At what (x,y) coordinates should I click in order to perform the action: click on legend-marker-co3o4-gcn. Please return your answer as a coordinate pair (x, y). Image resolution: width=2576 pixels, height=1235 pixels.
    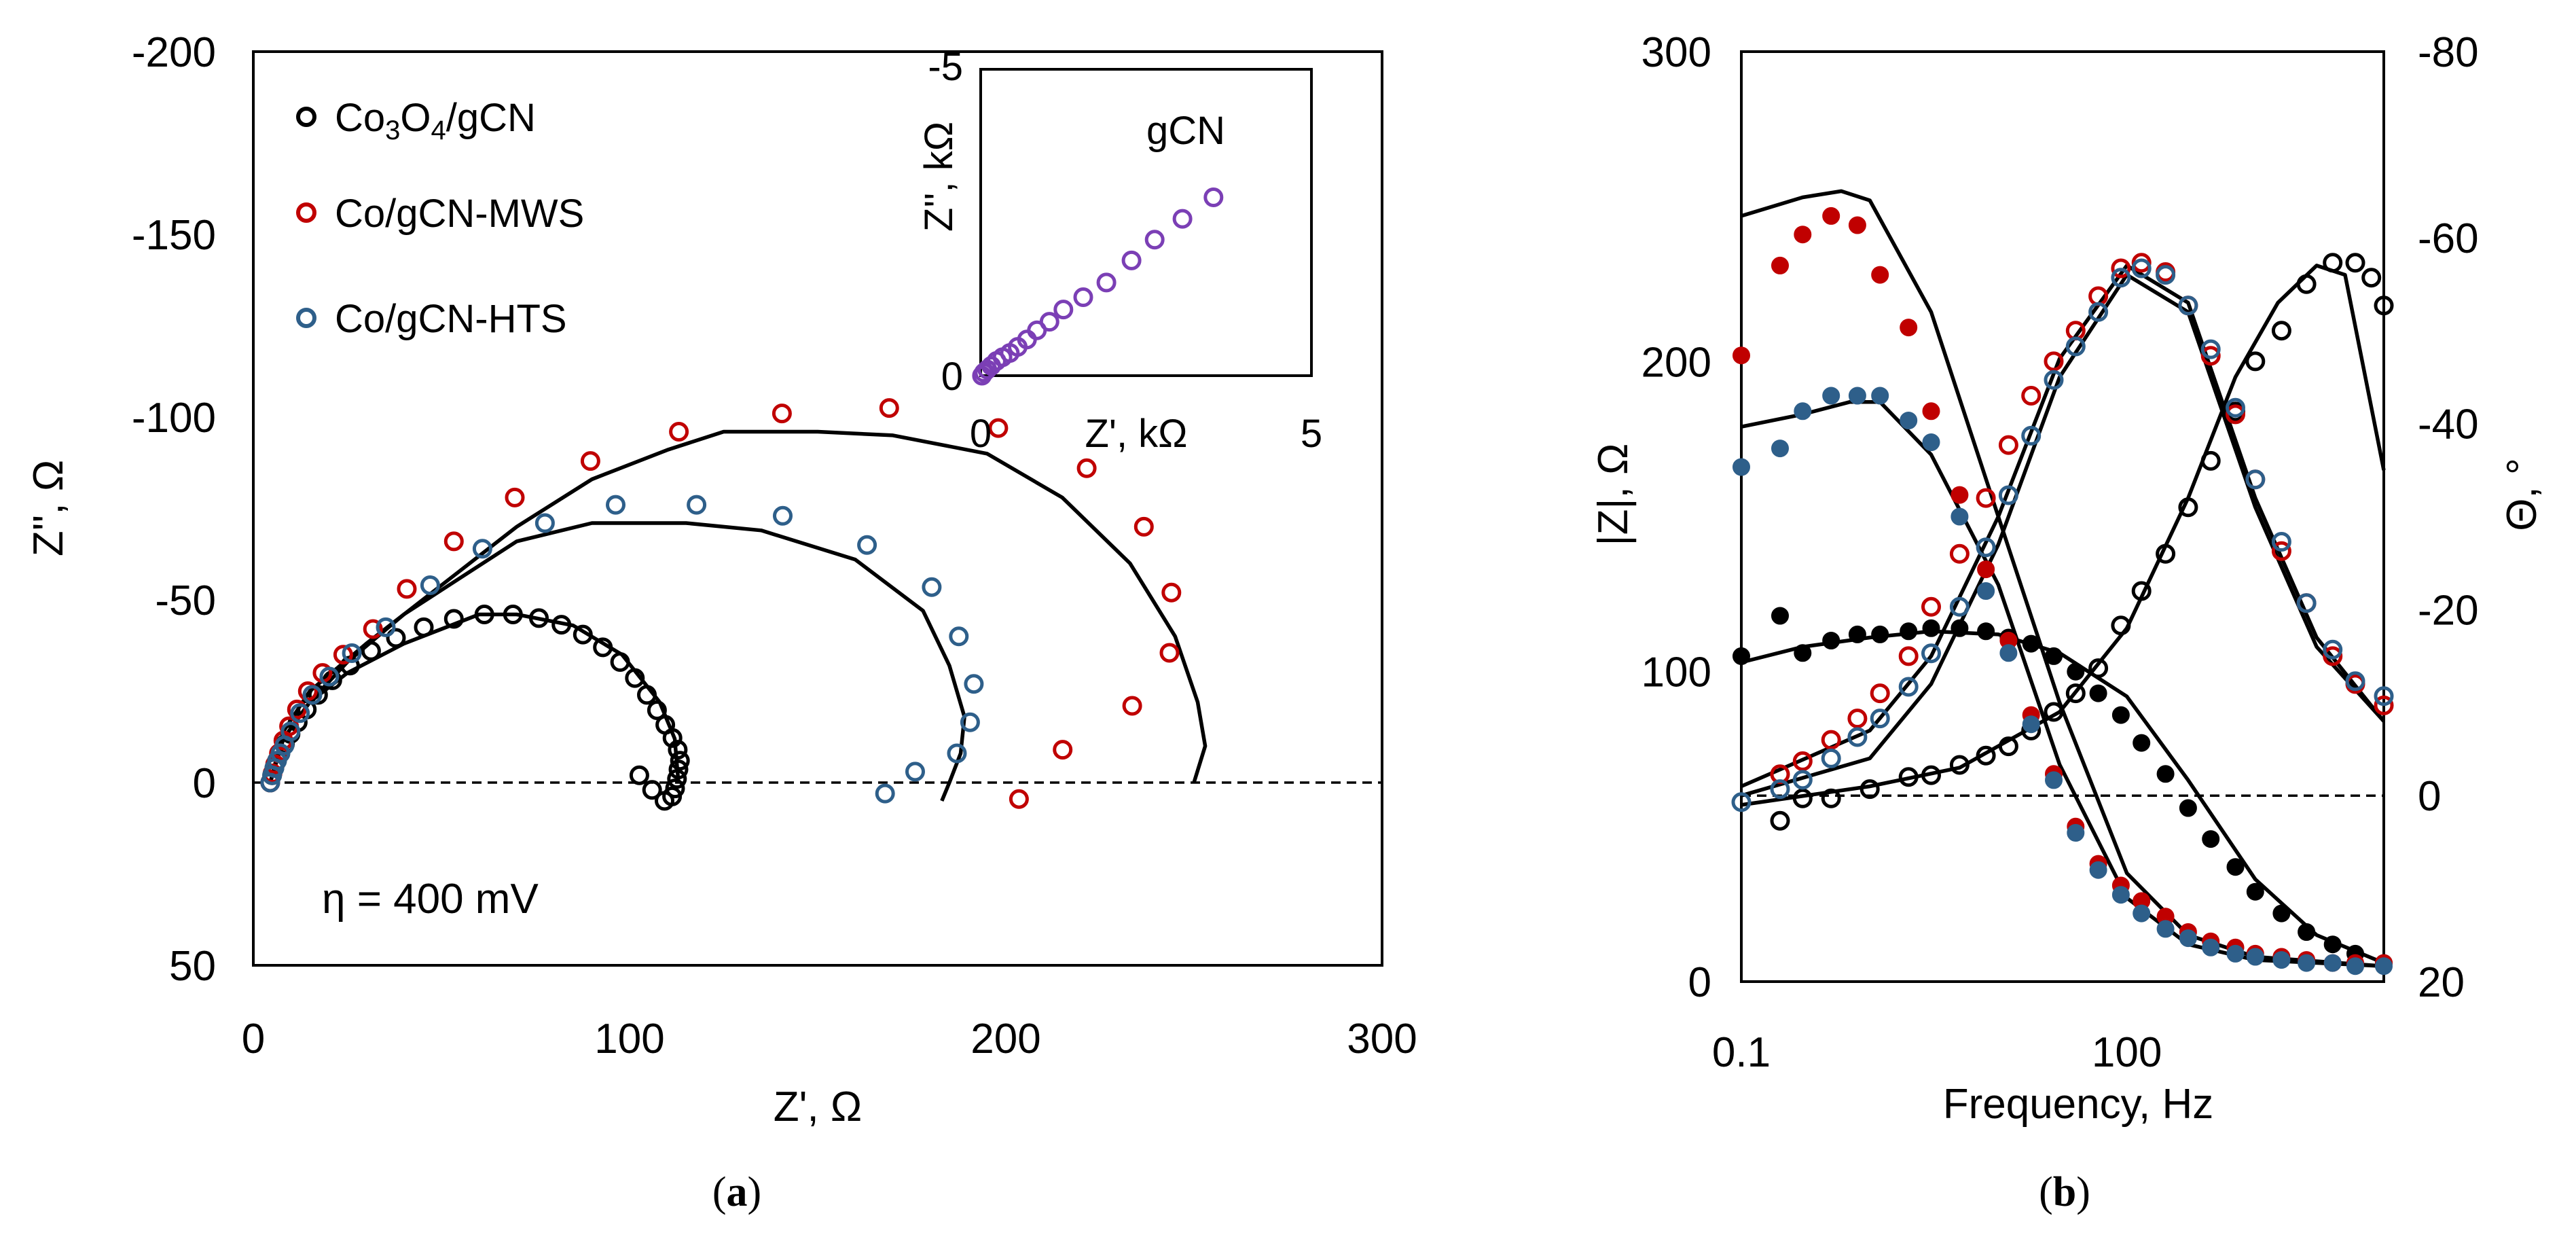
    Looking at the image, I should click on (306, 117).